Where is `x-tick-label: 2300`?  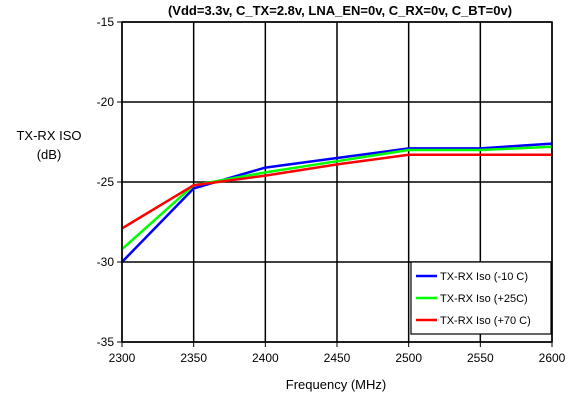
x-tick-label: 2300 is located at coordinates (122, 358).